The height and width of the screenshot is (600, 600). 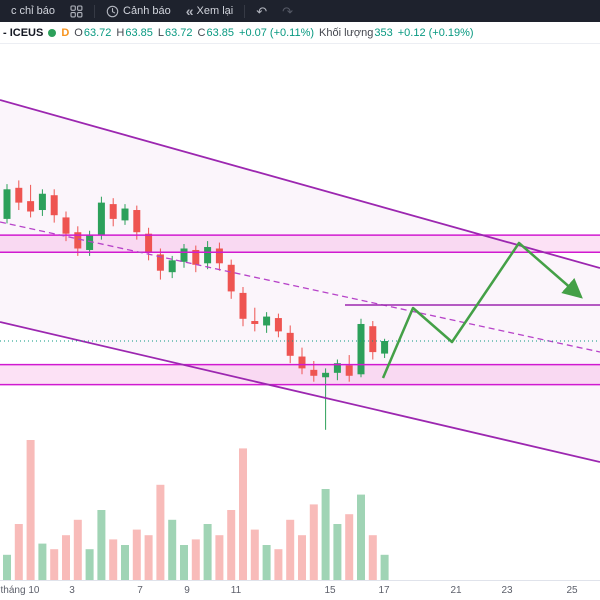 What do you see at coordinates (330, 590) in the screenshot?
I see `time-axis-label: 15` at bounding box center [330, 590].